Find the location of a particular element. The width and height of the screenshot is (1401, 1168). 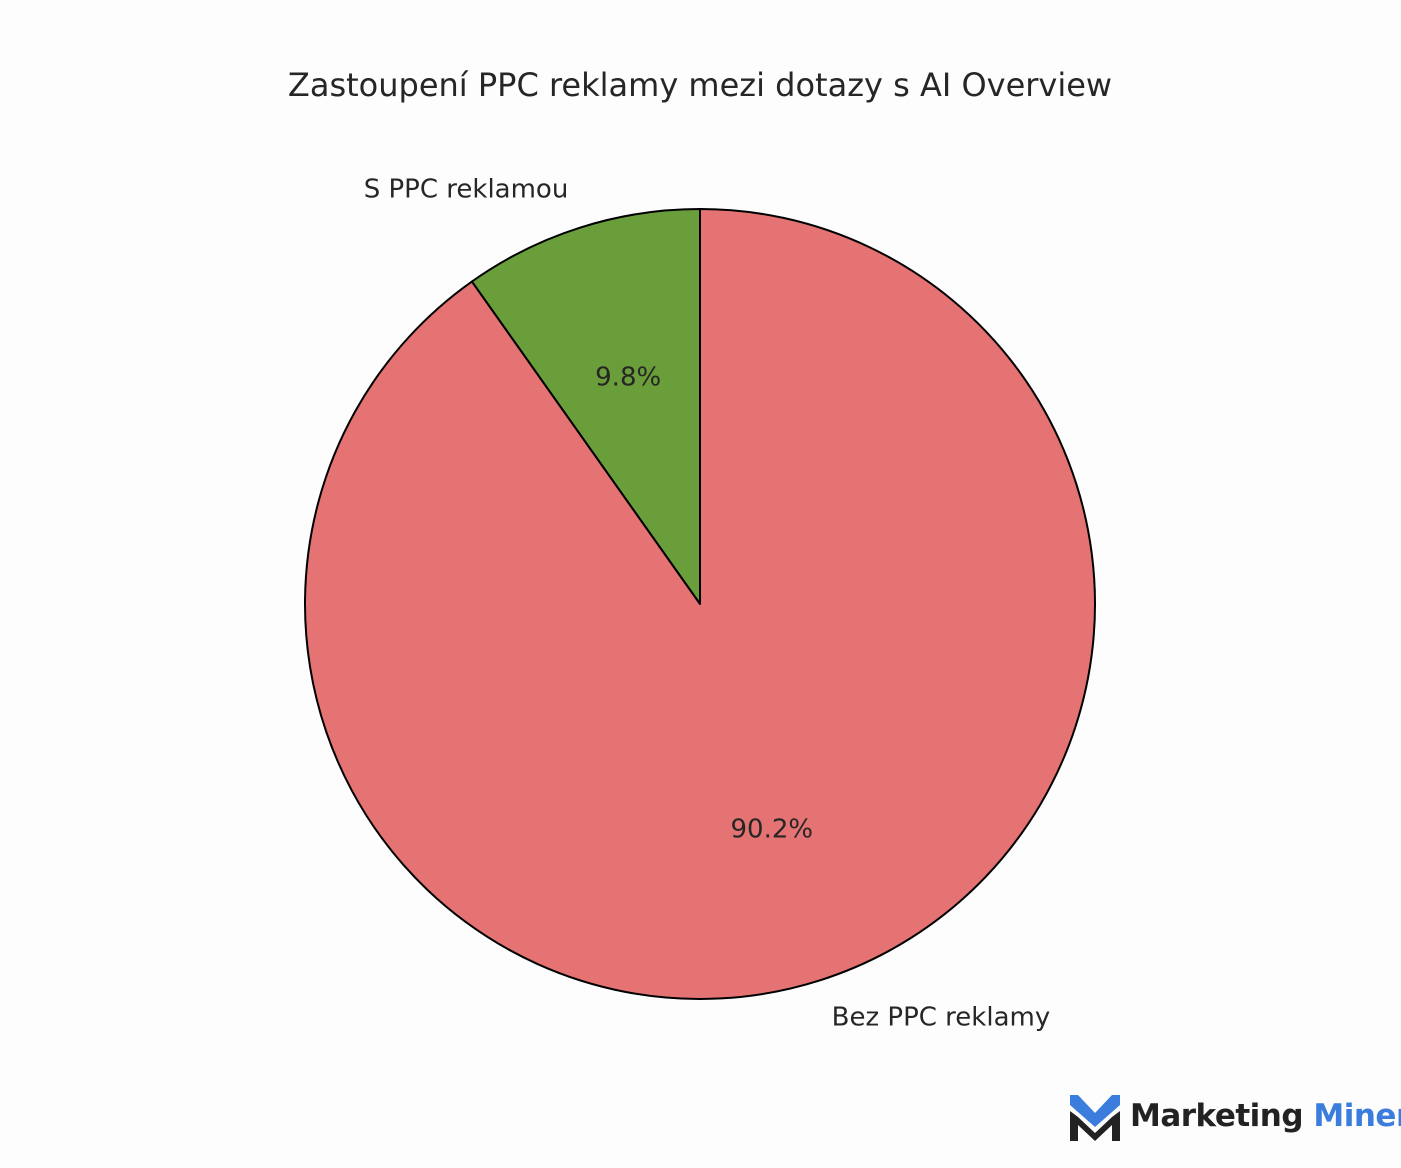

slice-label-2: Bez PPC reklamy is located at coordinates (941, 1018).